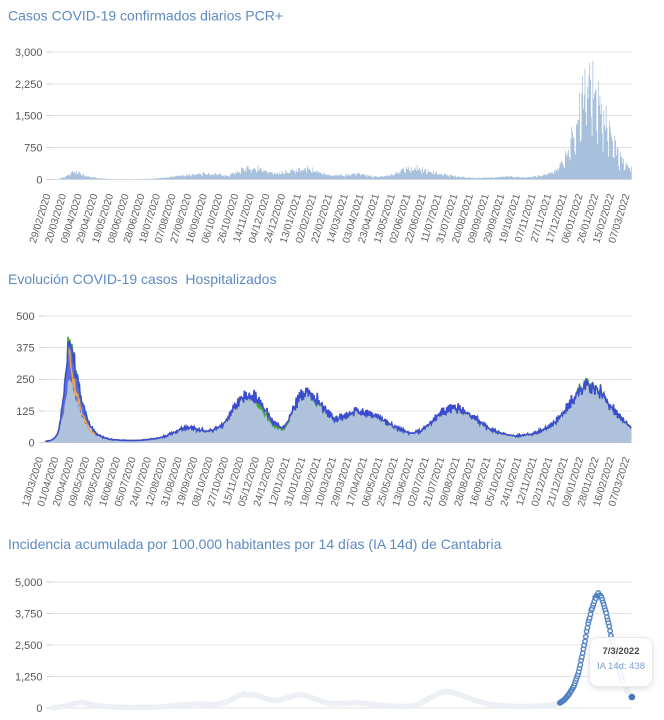 The width and height of the screenshot is (664, 720). Describe the element at coordinates (25, 317) in the screenshot. I see `svg-text: 500` at that location.